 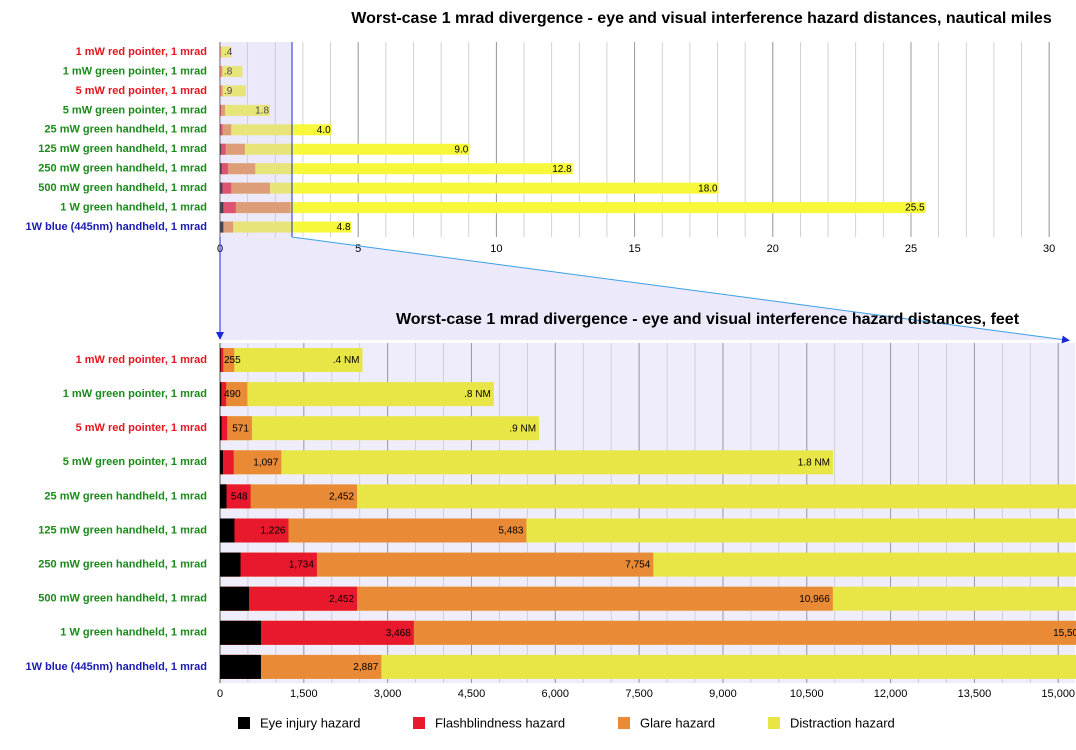 What do you see at coordinates (344, 227) in the screenshot?
I see `value-label: 4.8` at bounding box center [344, 227].